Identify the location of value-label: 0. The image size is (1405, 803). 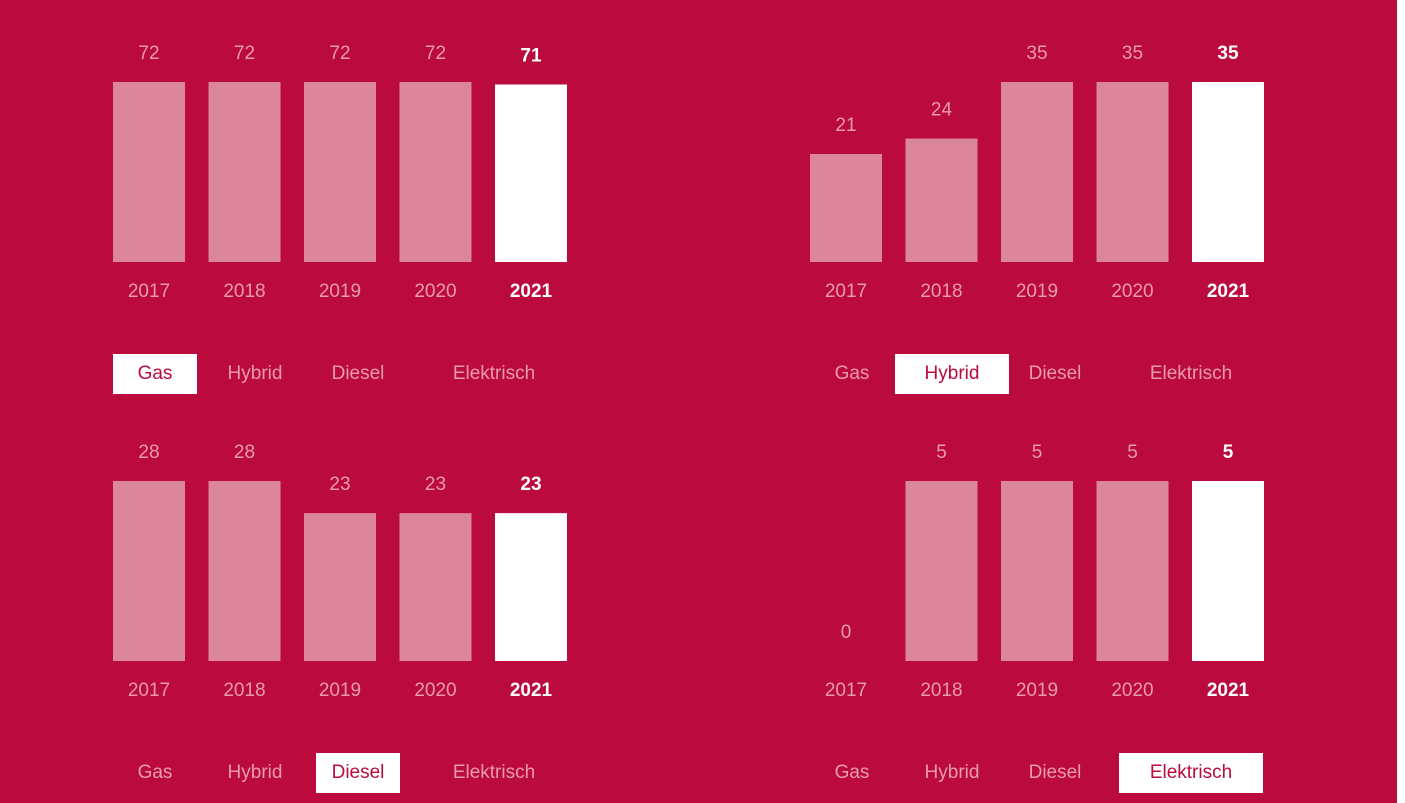
(846, 632).